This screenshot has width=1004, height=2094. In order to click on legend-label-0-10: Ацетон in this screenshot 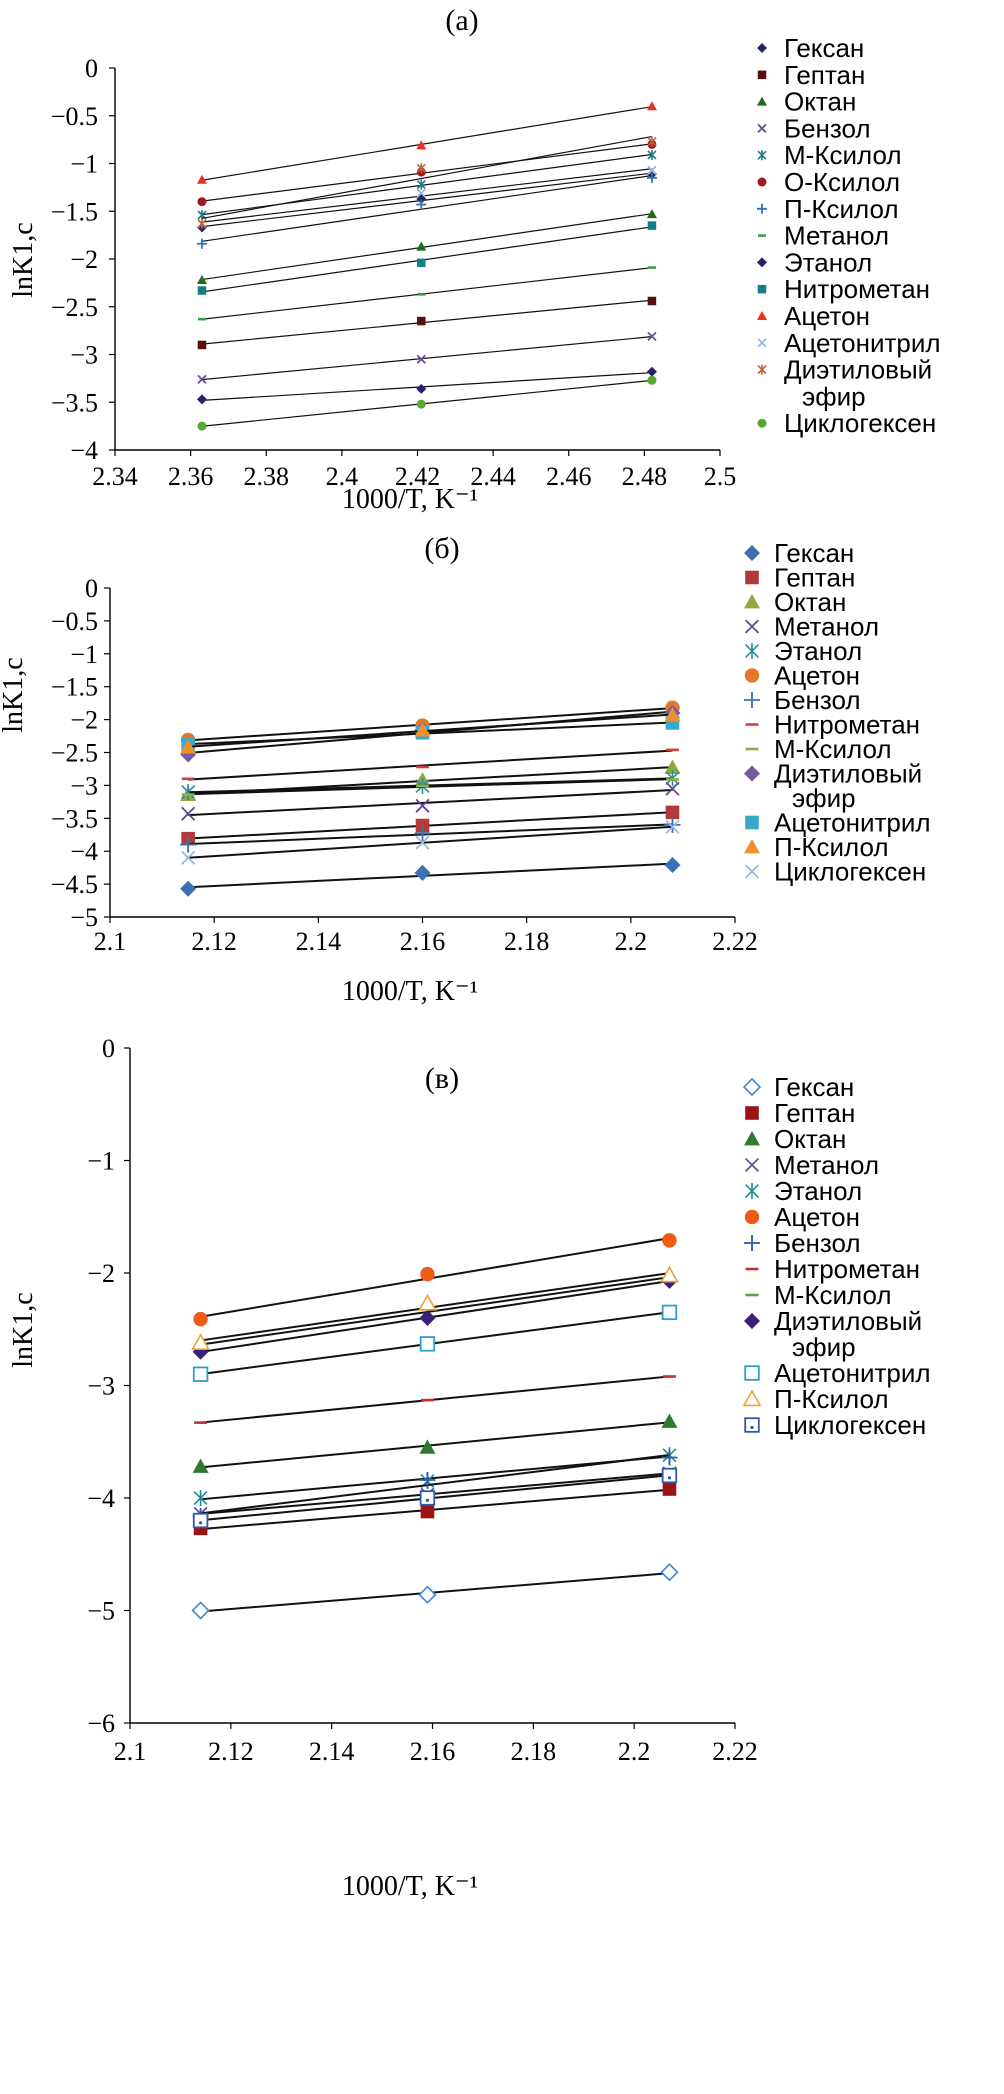, I will do `click(827, 316)`.